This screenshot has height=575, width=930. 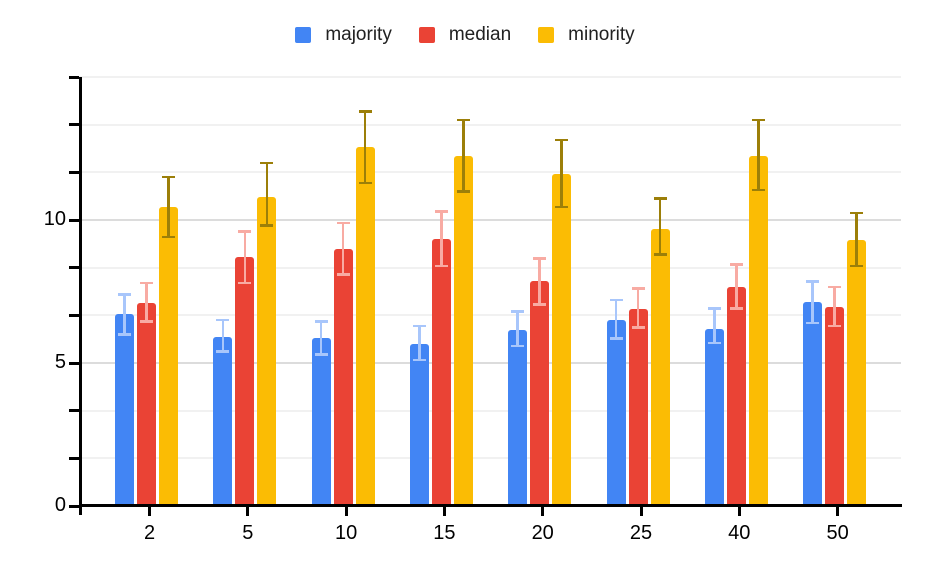 I want to click on x-axis-label: 2, so click(x=149, y=533).